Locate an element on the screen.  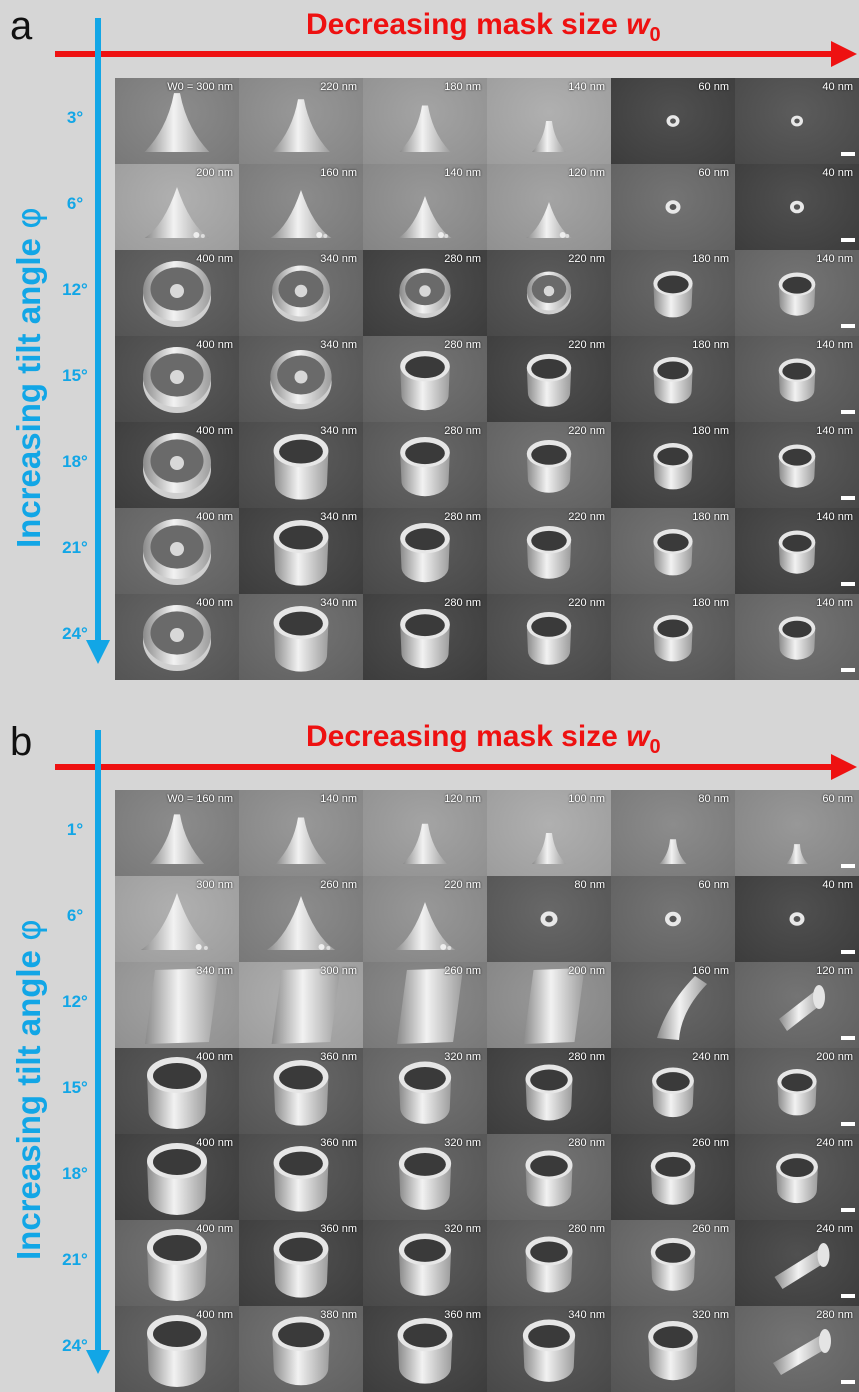
panel-letter: b is located at coordinates (21, 742).